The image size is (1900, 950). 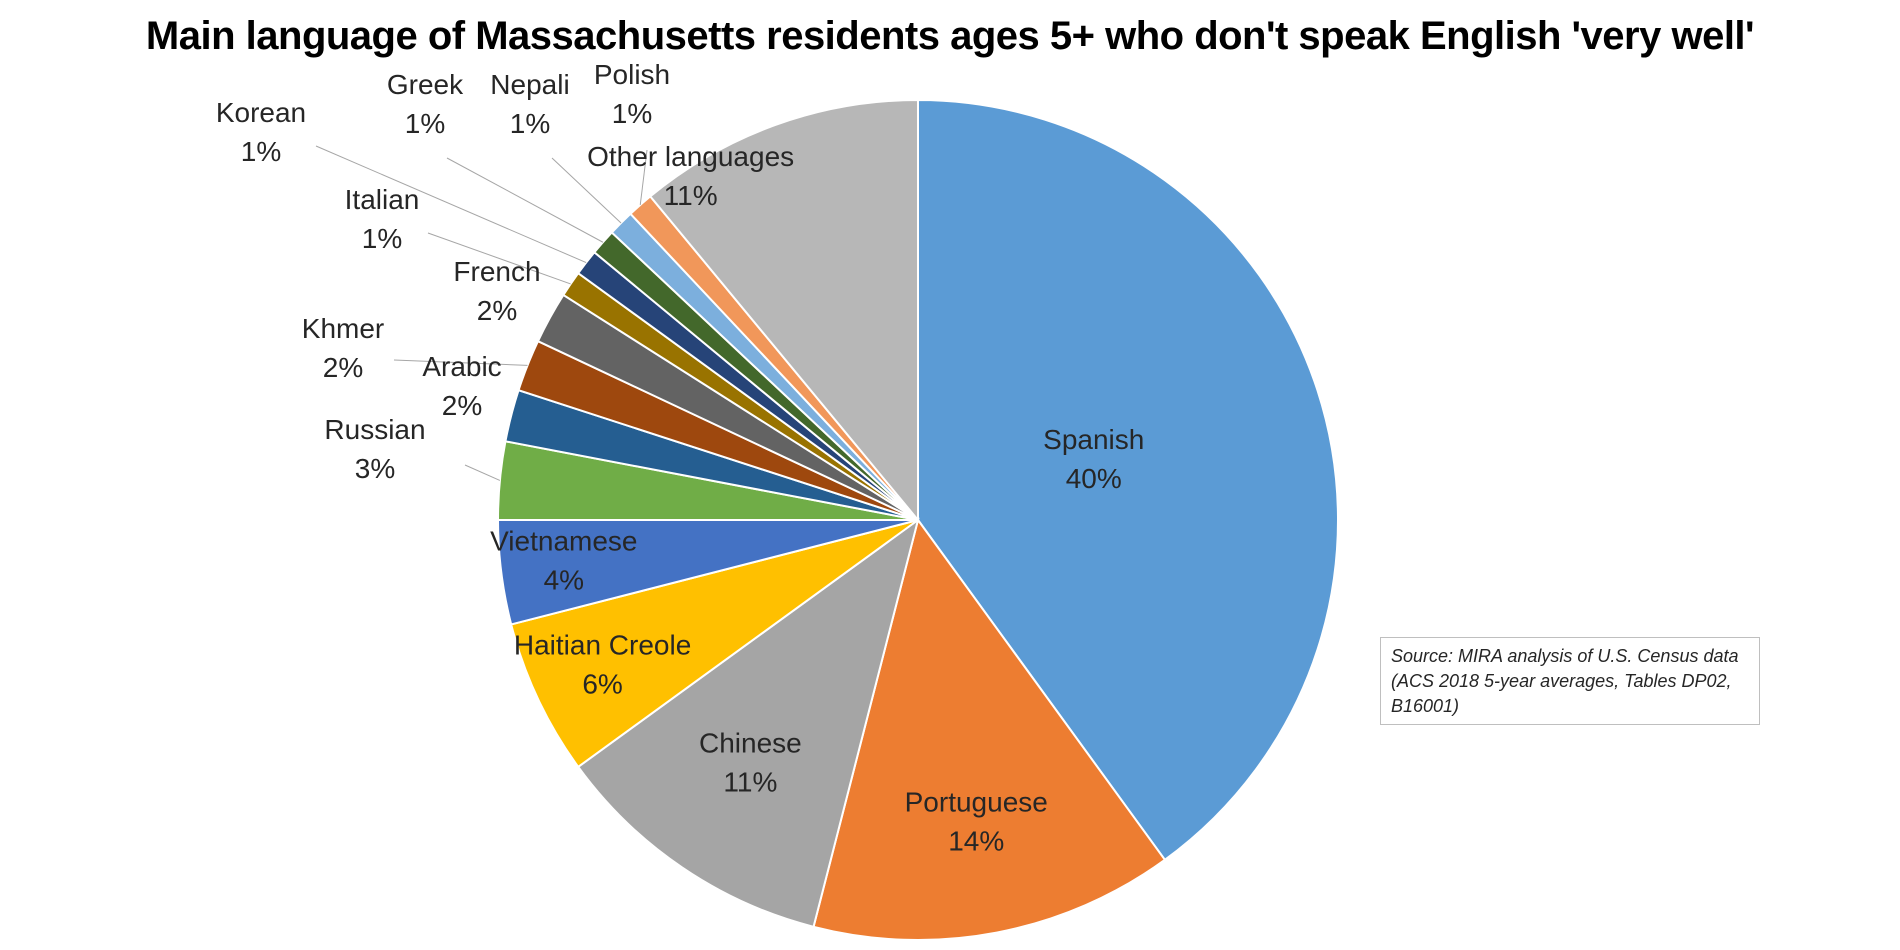 I want to click on pie-slice-portuguese, so click(x=989, y=729).